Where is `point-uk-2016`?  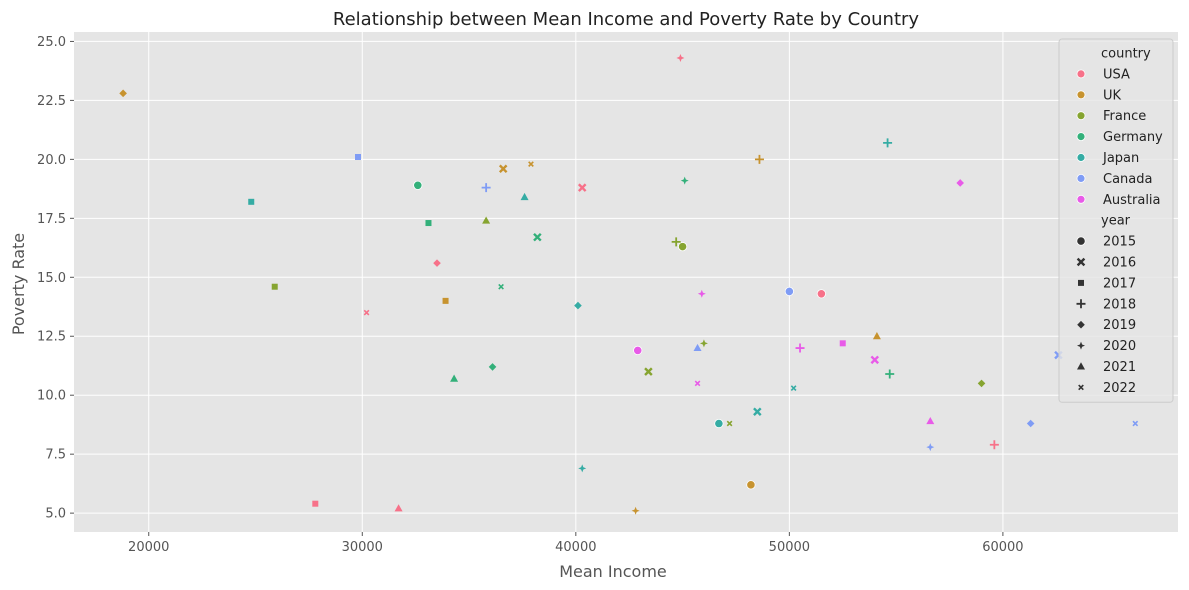
point-uk-2016 is located at coordinates (503, 169).